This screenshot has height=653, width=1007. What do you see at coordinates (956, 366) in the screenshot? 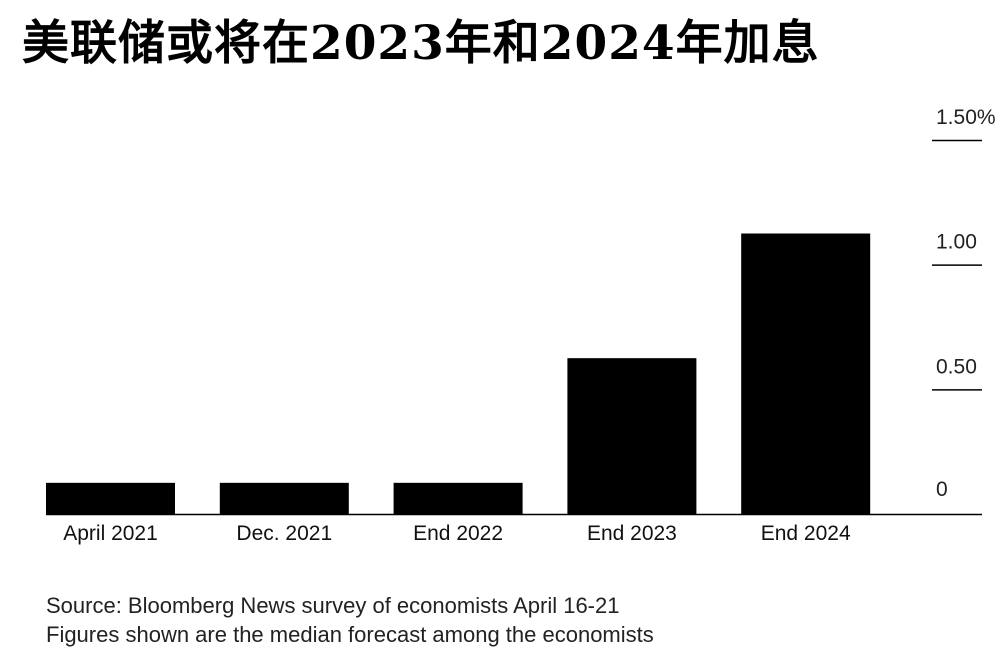
I see `y-tick-label: 0.50` at bounding box center [956, 366].